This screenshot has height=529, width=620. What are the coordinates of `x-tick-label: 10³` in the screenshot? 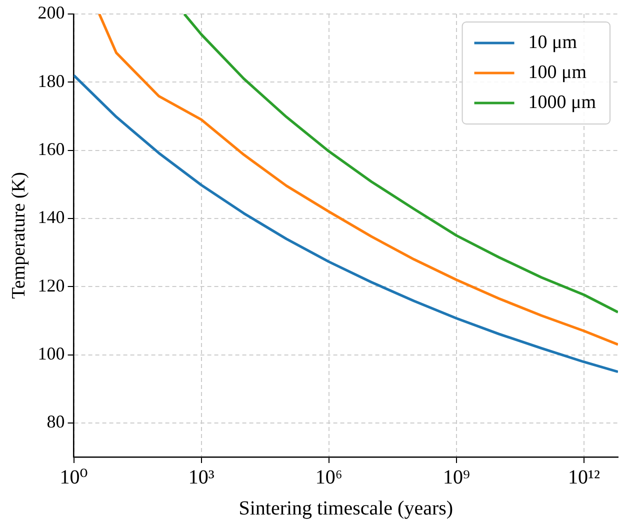 It's located at (201, 477).